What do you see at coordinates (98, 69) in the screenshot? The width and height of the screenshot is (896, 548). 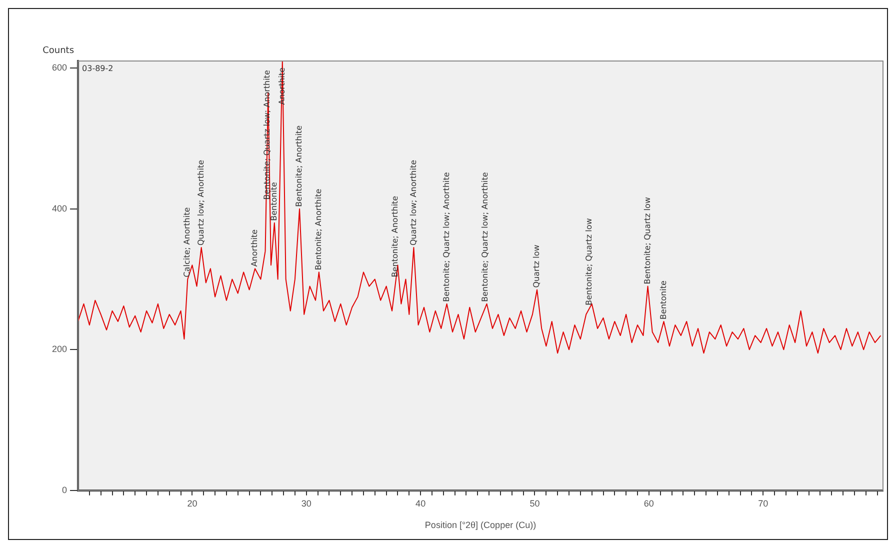 I see `chart-title: 03-89-2` at bounding box center [98, 69].